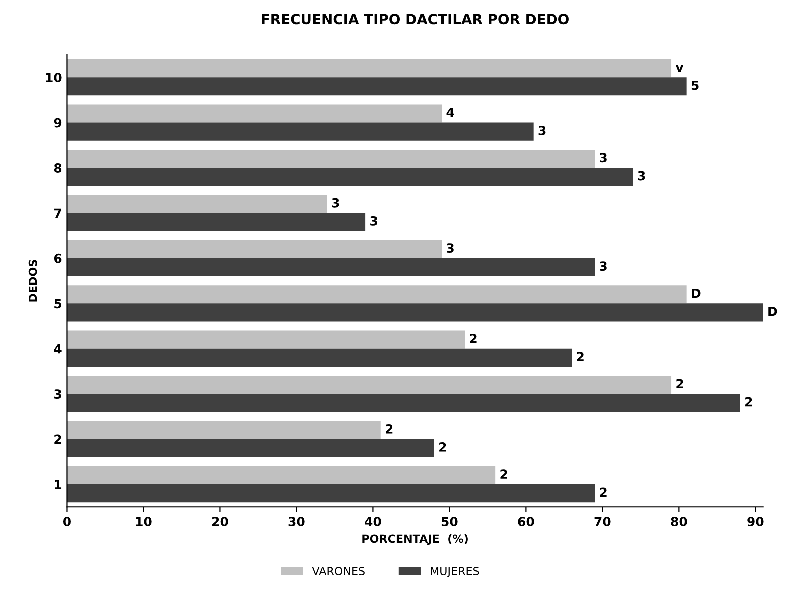  What do you see at coordinates (373, 522) in the screenshot?
I see `x-tick-label: 40` at bounding box center [373, 522].